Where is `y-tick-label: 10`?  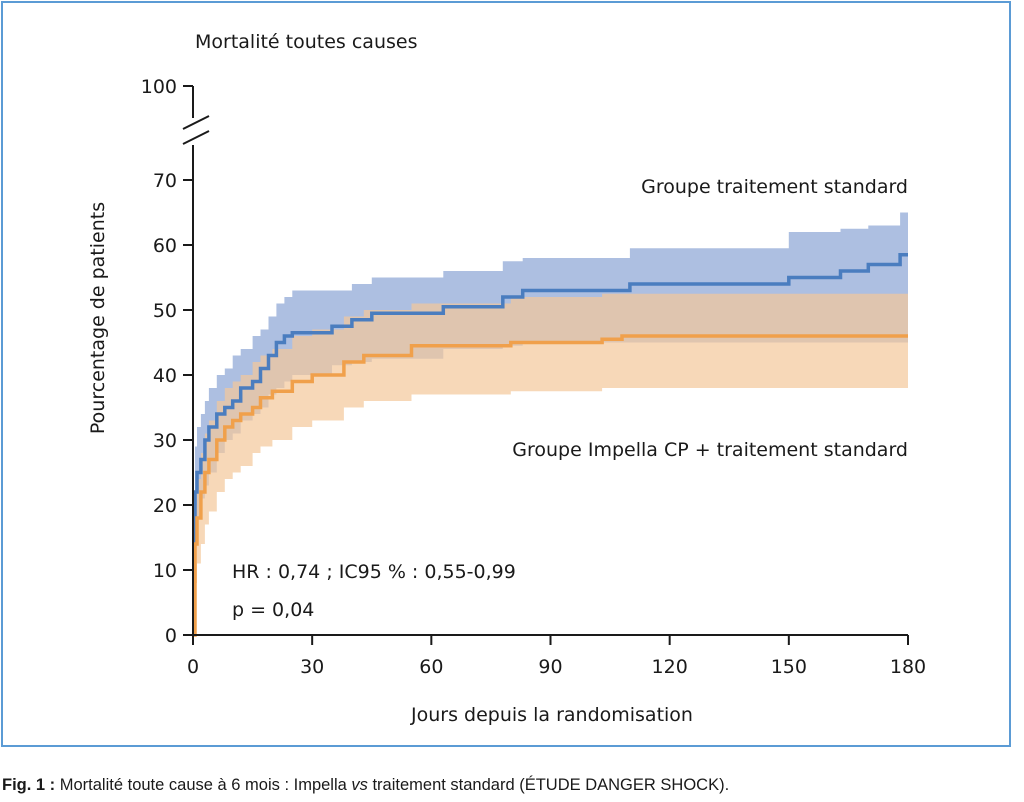
y-tick-label: 10 is located at coordinates (165, 571).